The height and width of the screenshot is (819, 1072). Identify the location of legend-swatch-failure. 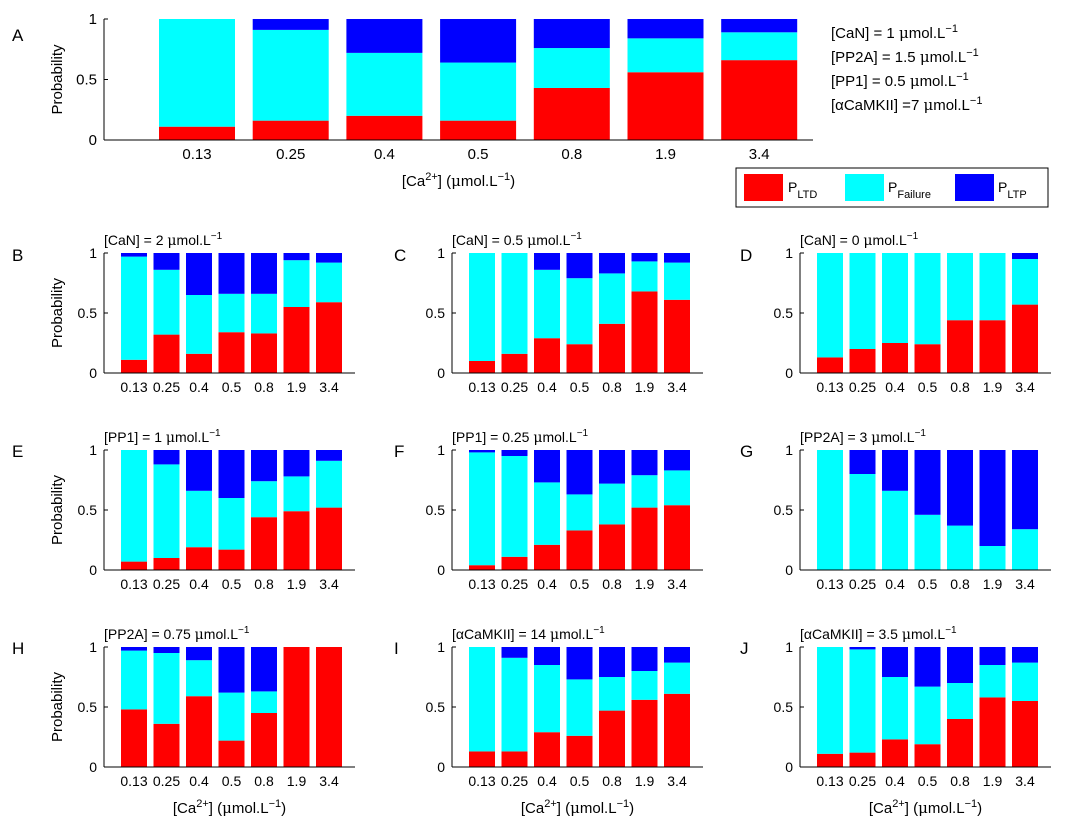
(864, 187).